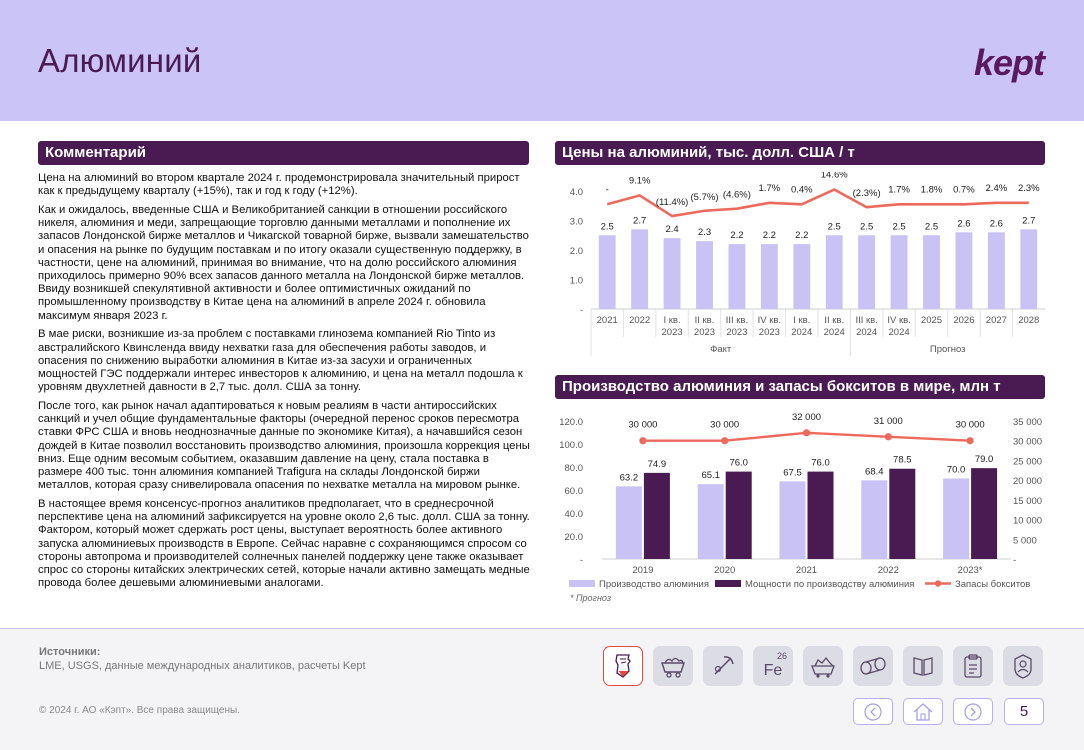 This screenshot has height=750, width=1084. What do you see at coordinates (1025, 540) in the screenshot?
I see `right-y-tick-label: 5 000` at bounding box center [1025, 540].